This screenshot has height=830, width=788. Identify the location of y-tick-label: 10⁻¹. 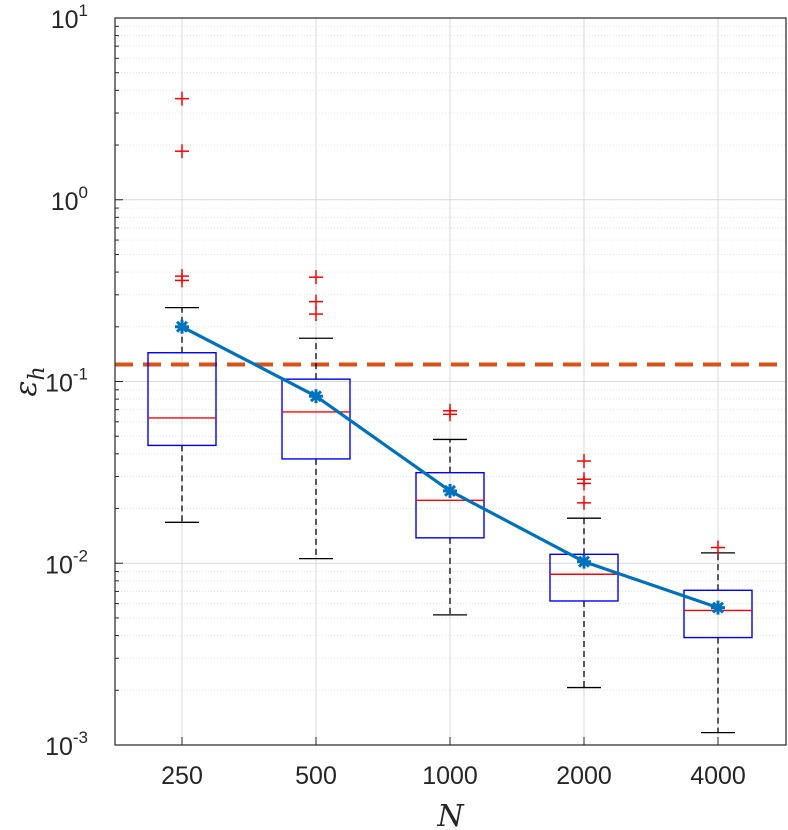
(66, 381).